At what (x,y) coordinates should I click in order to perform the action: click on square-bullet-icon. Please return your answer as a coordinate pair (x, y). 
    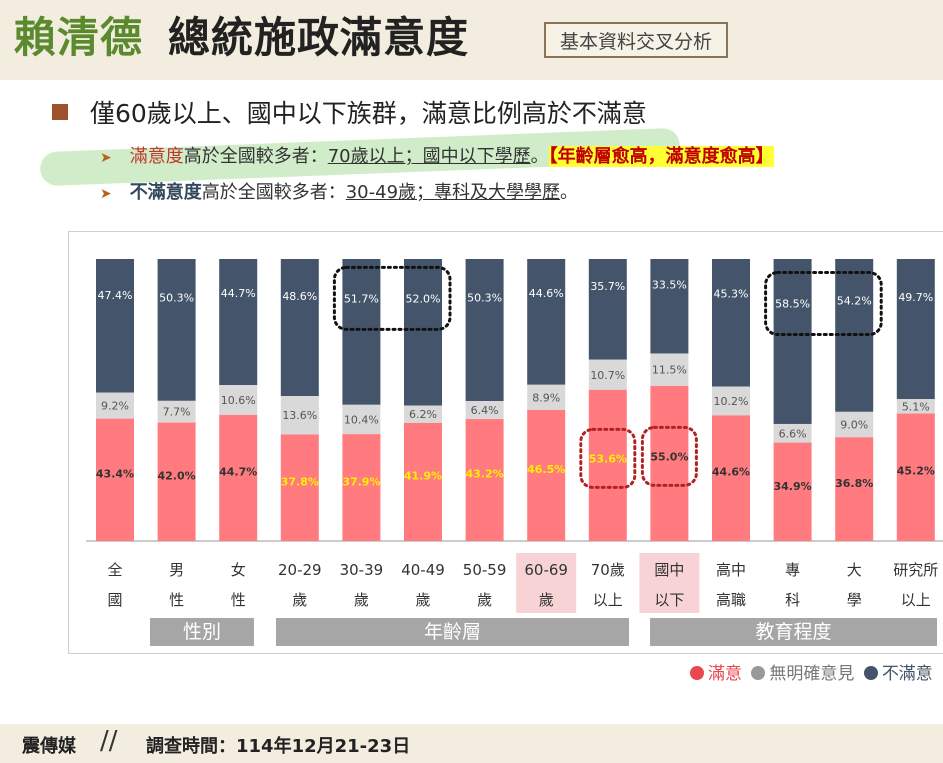
    Looking at the image, I should click on (60, 112).